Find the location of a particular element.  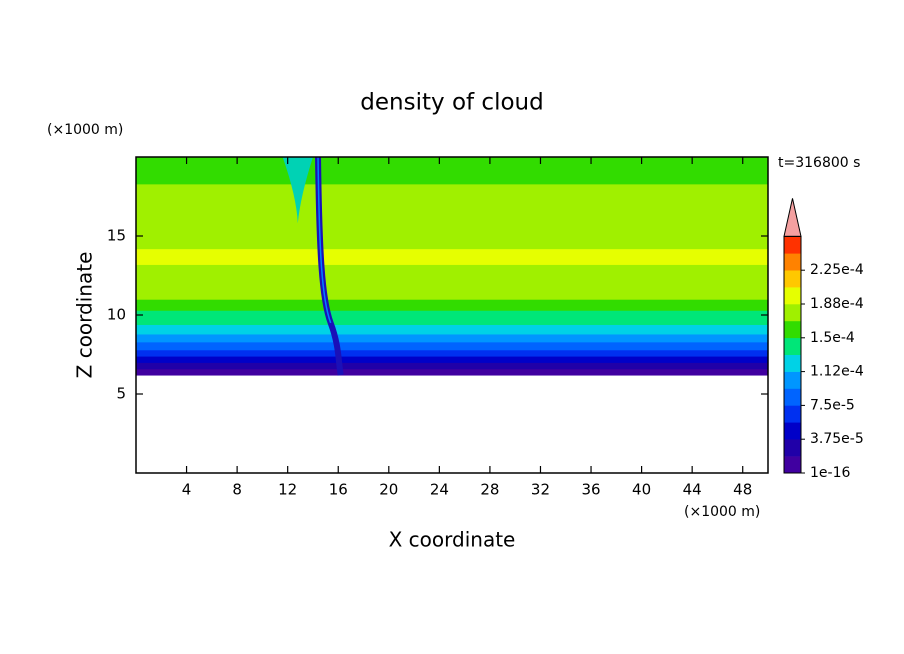

anvil-dip is located at coordinates (297, 190).